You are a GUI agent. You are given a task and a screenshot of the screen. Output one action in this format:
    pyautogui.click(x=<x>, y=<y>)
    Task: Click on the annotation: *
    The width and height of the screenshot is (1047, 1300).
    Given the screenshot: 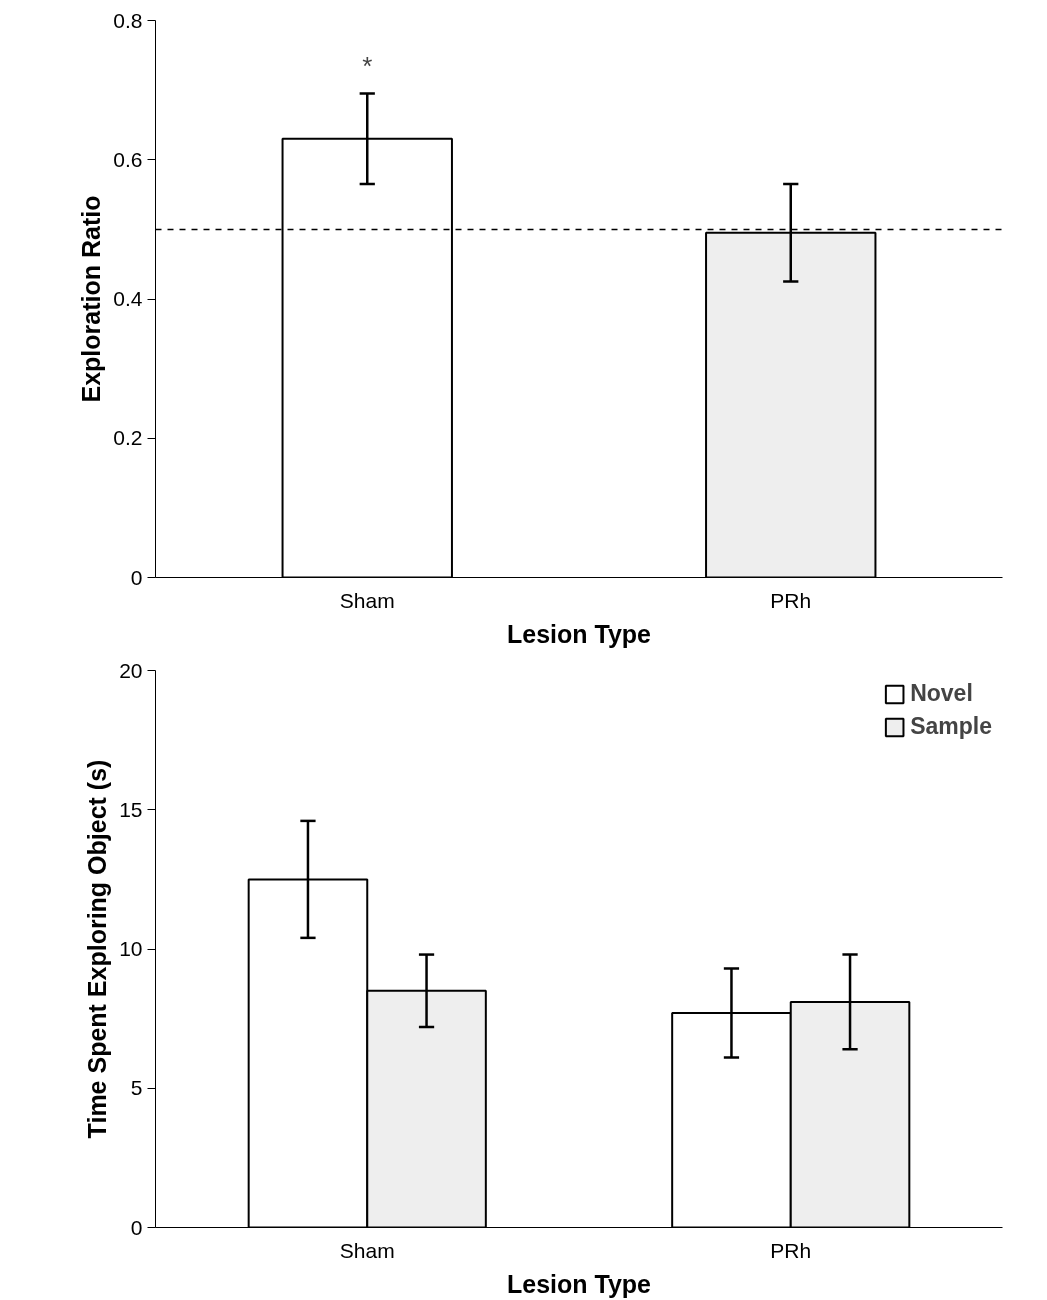 What is the action you would take?
    pyautogui.click(x=367, y=65)
    